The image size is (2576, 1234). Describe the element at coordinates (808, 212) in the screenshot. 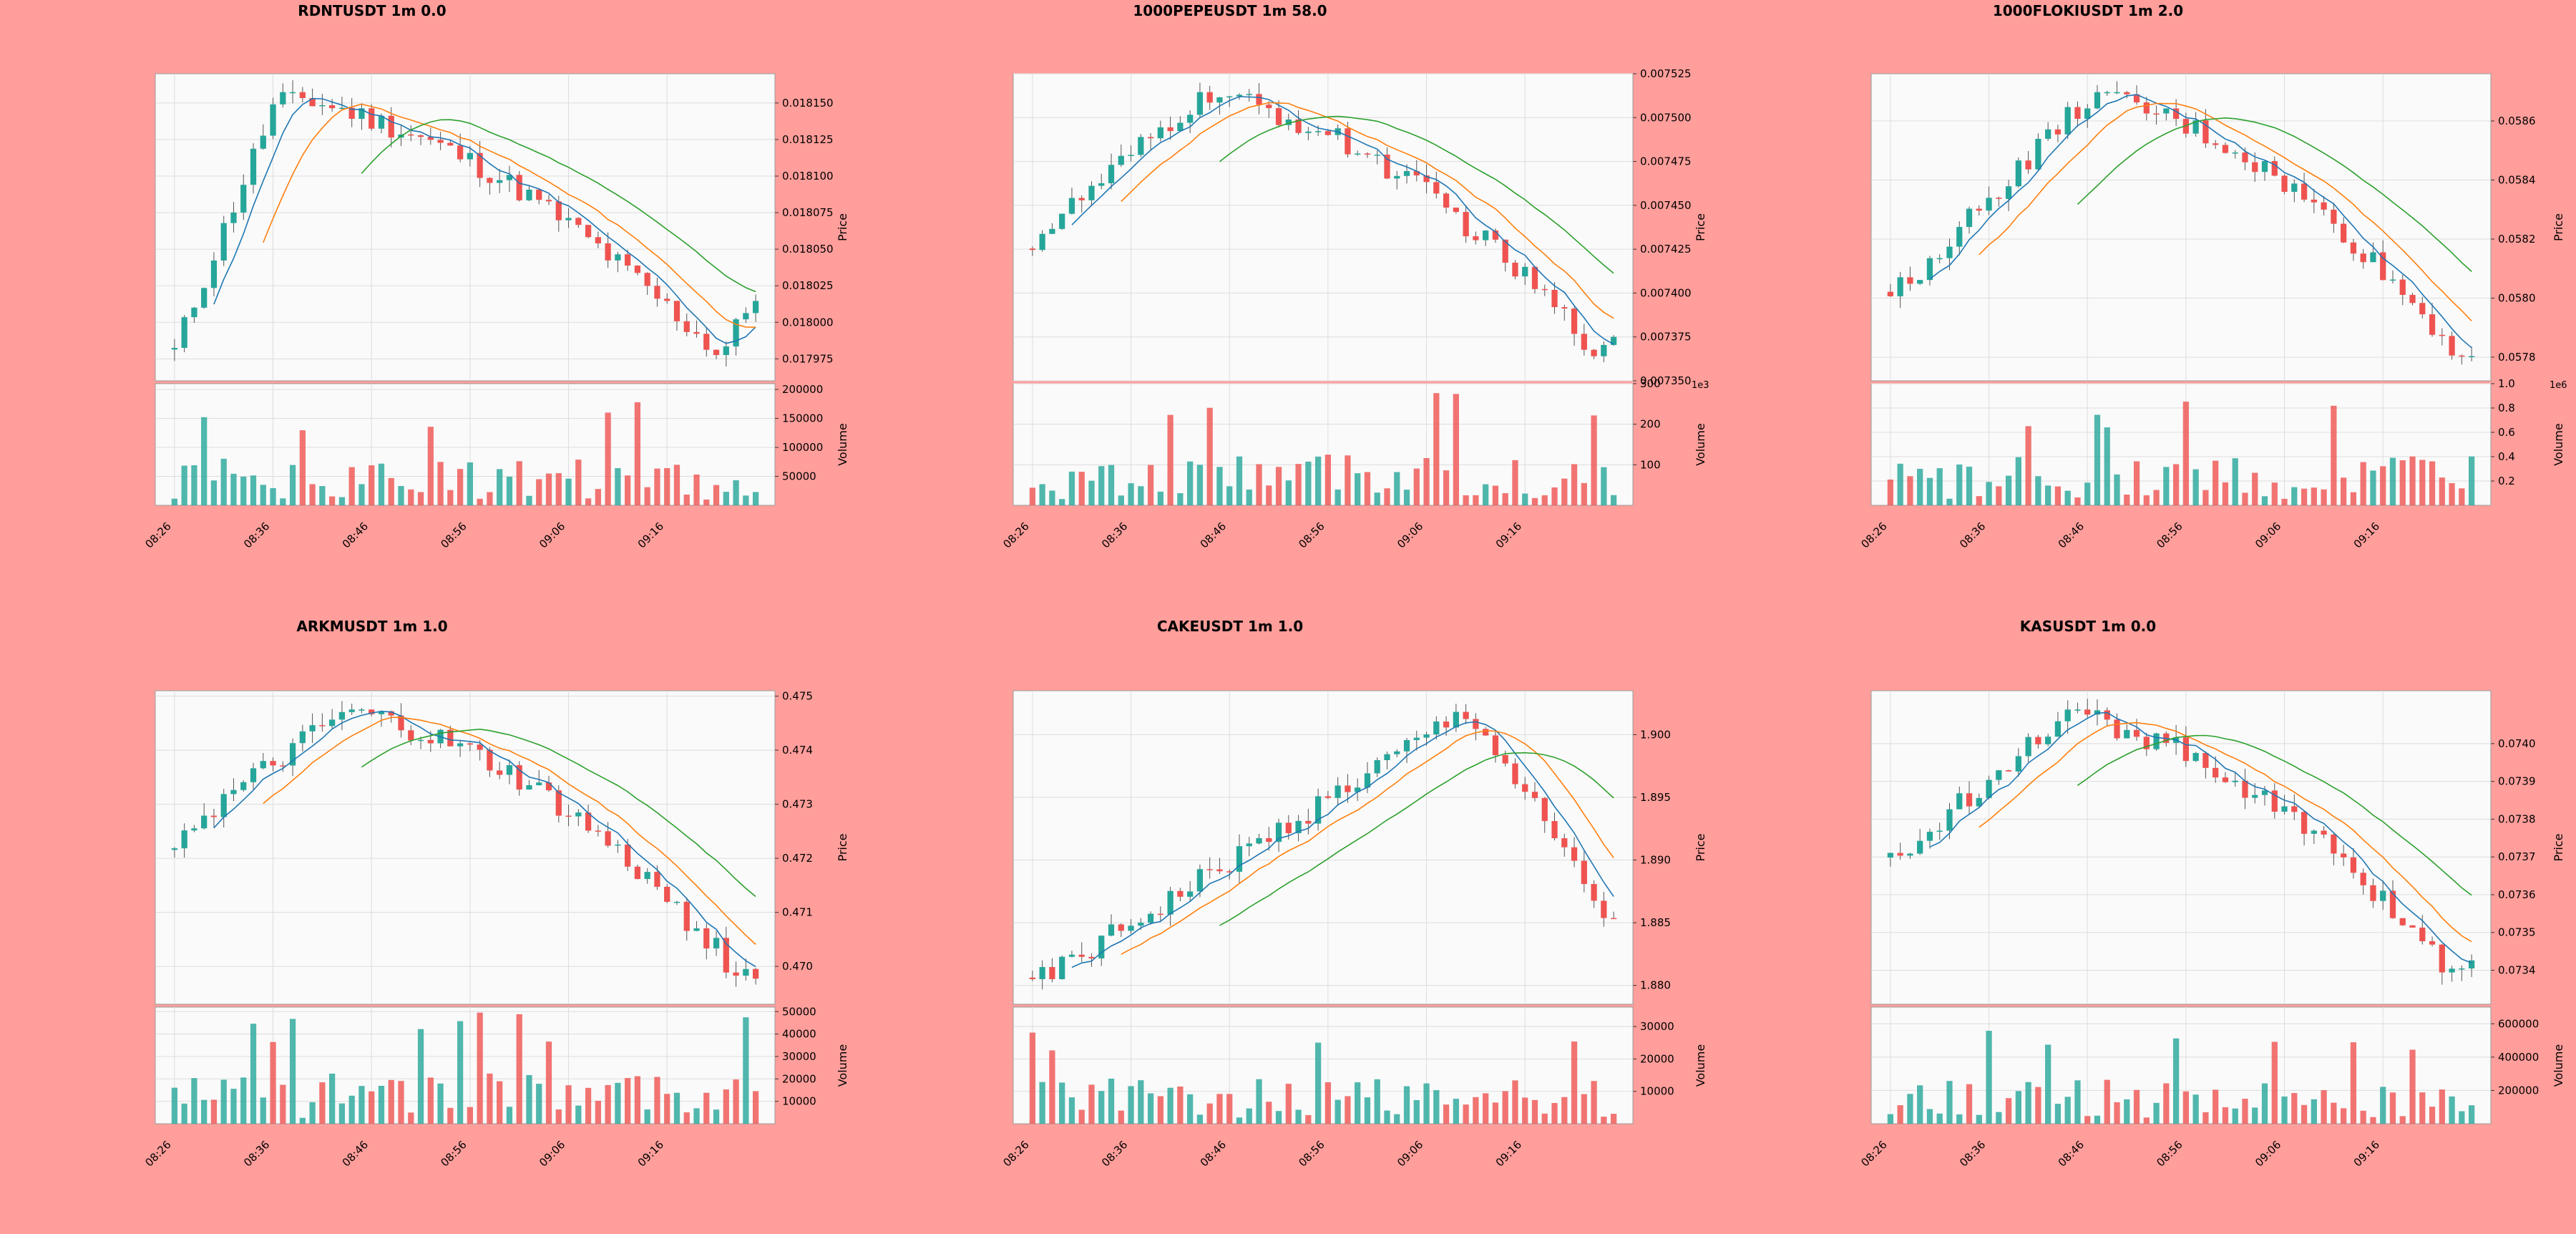

I see `price-tick-label: 0.018075` at that location.